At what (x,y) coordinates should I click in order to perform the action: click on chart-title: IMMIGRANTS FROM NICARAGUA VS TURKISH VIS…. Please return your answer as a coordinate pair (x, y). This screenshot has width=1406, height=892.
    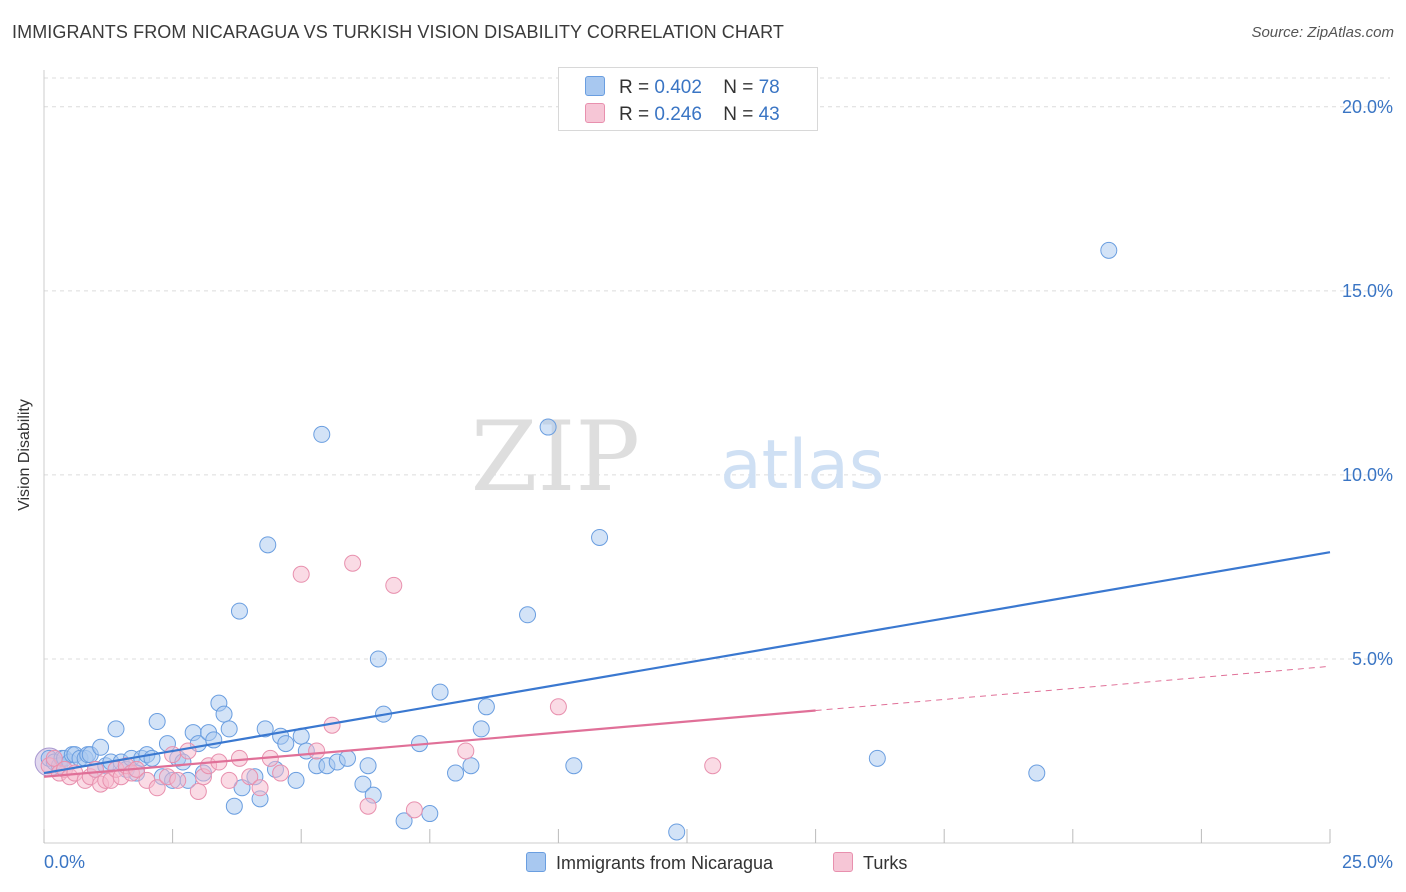
    Looking at the image, I should click on (398, 32).